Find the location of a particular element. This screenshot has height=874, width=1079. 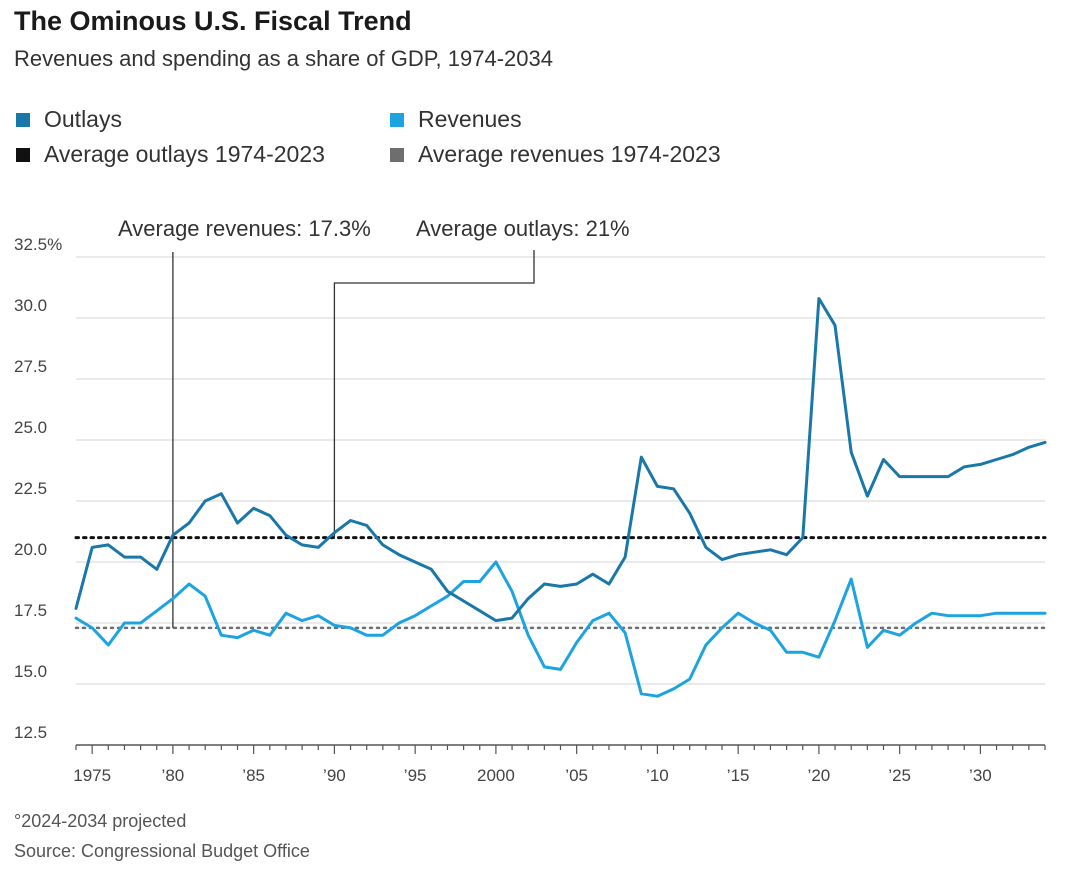

x-tick-label: ’30 is located at coordinates (980, 775).